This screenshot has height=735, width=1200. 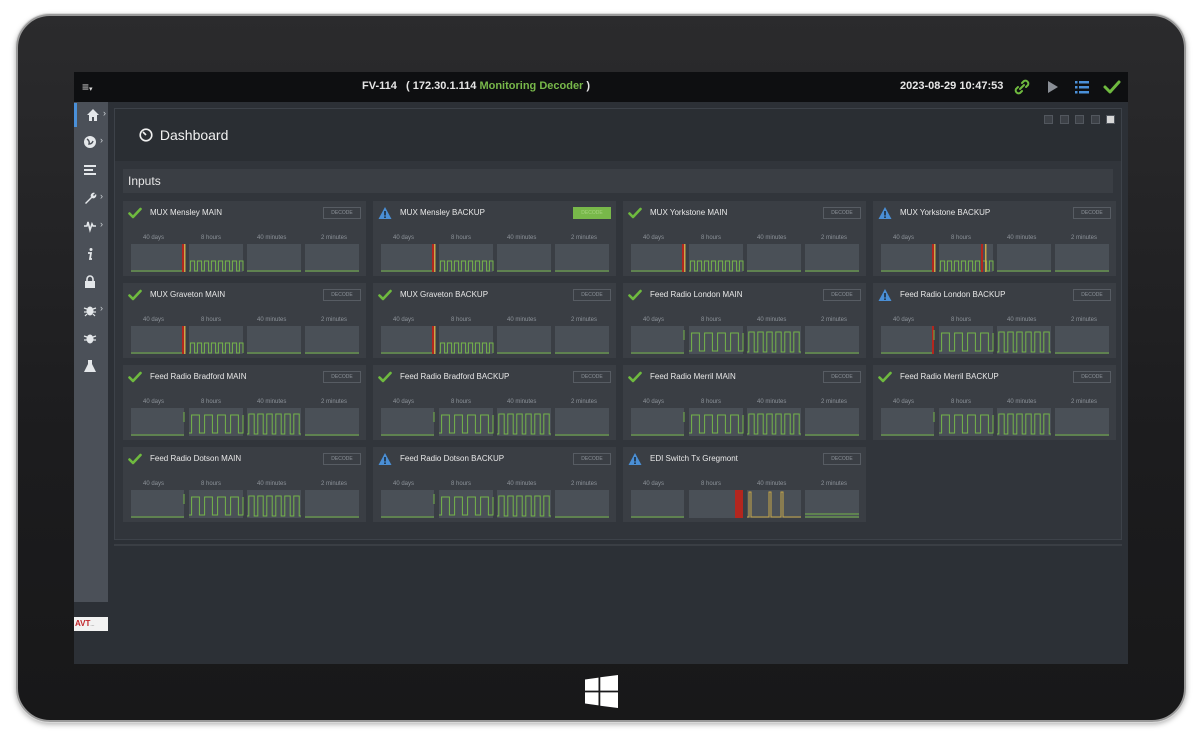 What do you see at coordinates (91, 198) in the screenshot?
I see `sidebar-item-settings: ›` at bounding box center [91, 198].